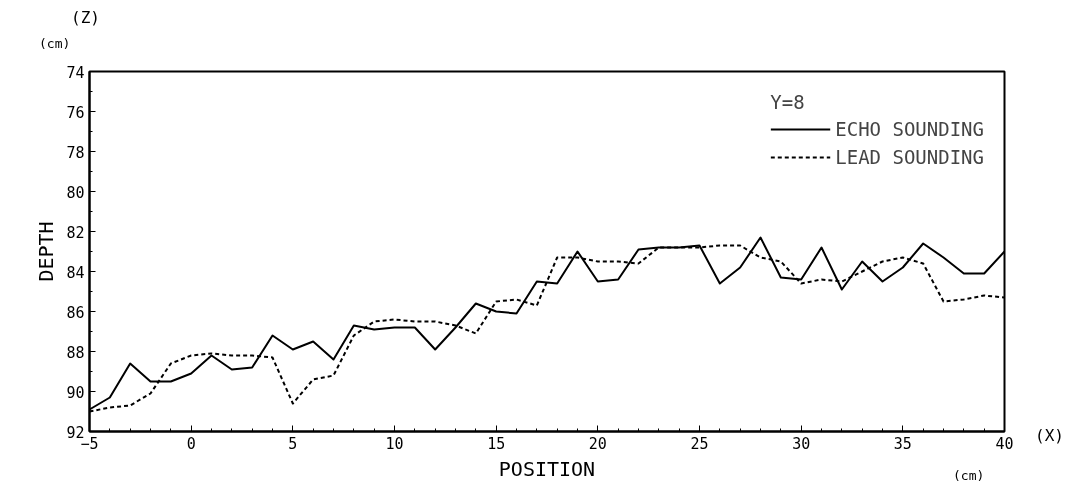 The height and width of the screenshot is (494, 1082). Describe the element at coordinates (1049, 436) in the screenshot. I see `text: (X)` at that location.